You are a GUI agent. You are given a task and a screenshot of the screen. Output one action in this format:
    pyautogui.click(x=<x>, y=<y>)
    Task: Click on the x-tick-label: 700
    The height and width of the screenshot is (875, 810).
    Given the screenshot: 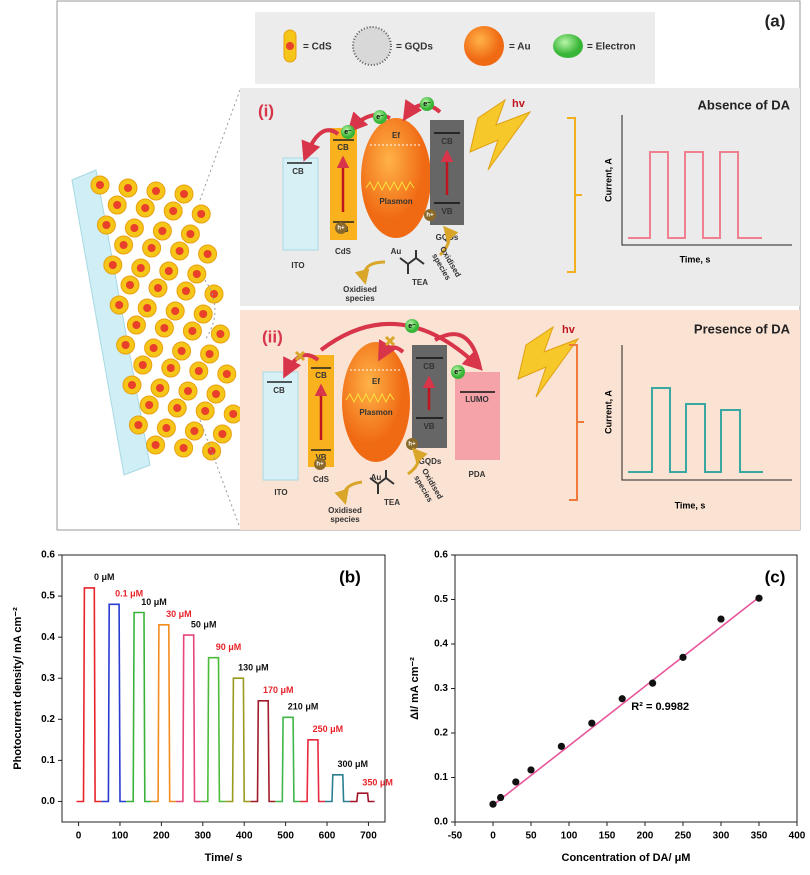 What is the action you would take?
    pyautogui.click(x=368, y=836)
    